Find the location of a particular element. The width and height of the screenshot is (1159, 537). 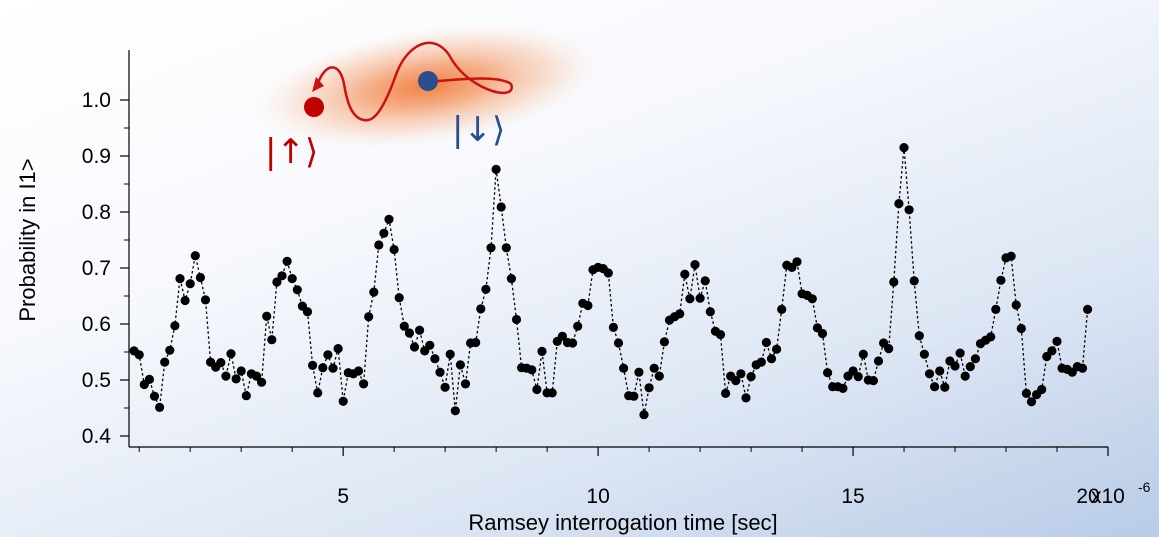

inset-illustration: |↑⟩ |↓⟩ is located at coordinates (428, 97).